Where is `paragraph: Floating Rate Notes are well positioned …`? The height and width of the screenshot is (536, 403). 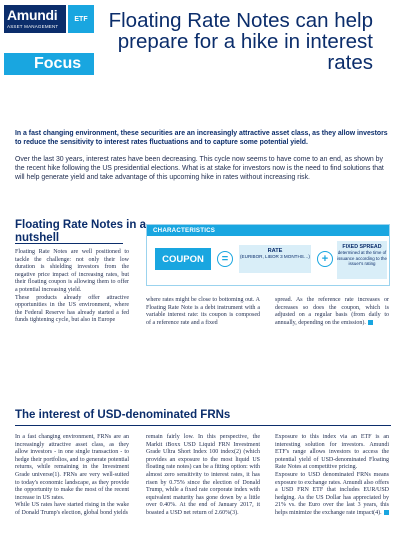 paragraph: Floating Rate Notes are well positioned … is located at coordinates (72, 271).